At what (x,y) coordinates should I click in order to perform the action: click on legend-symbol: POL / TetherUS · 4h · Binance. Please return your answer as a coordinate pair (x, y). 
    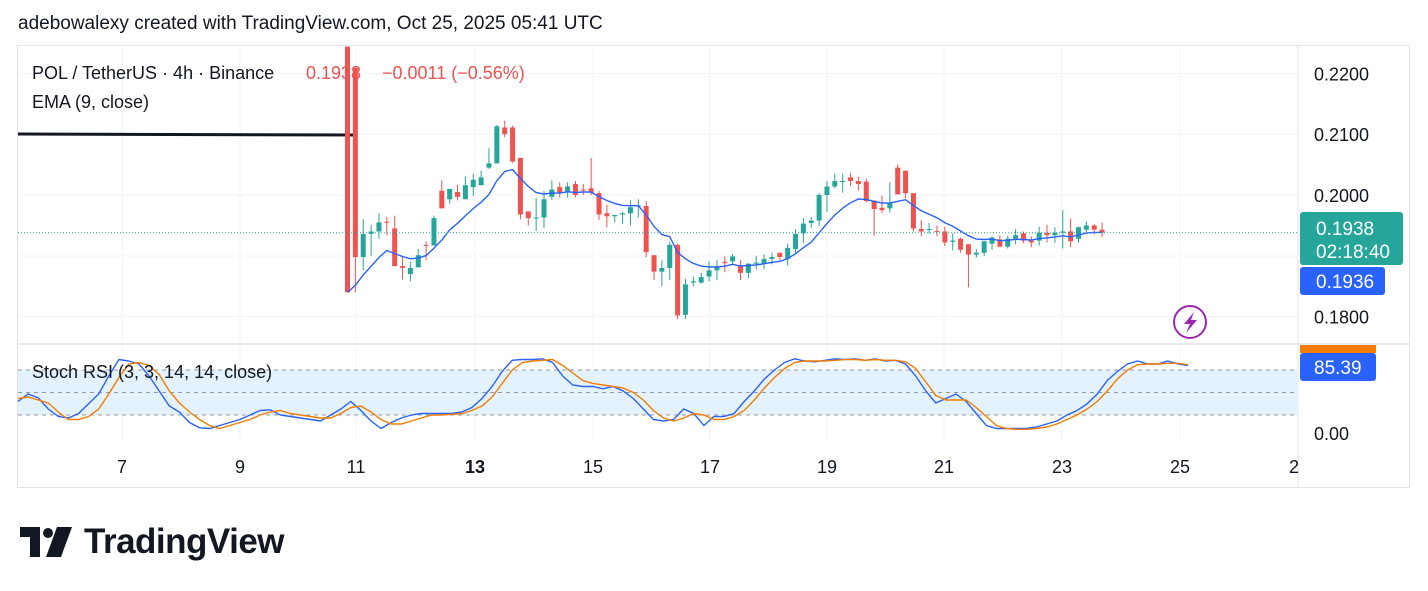
    Looking at the image, I should click on (153, 73).